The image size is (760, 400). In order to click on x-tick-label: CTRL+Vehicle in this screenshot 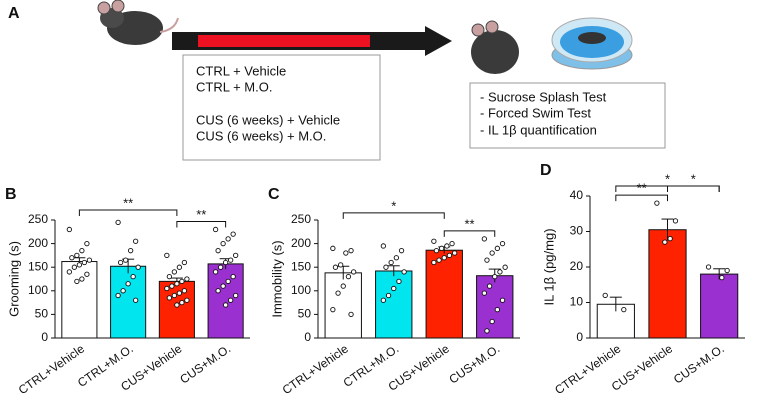, I will do `click(315, 369)`.